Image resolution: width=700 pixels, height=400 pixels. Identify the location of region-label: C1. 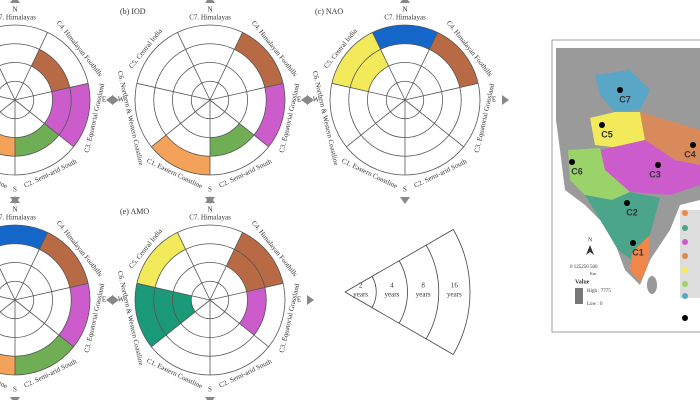
(638, 252).